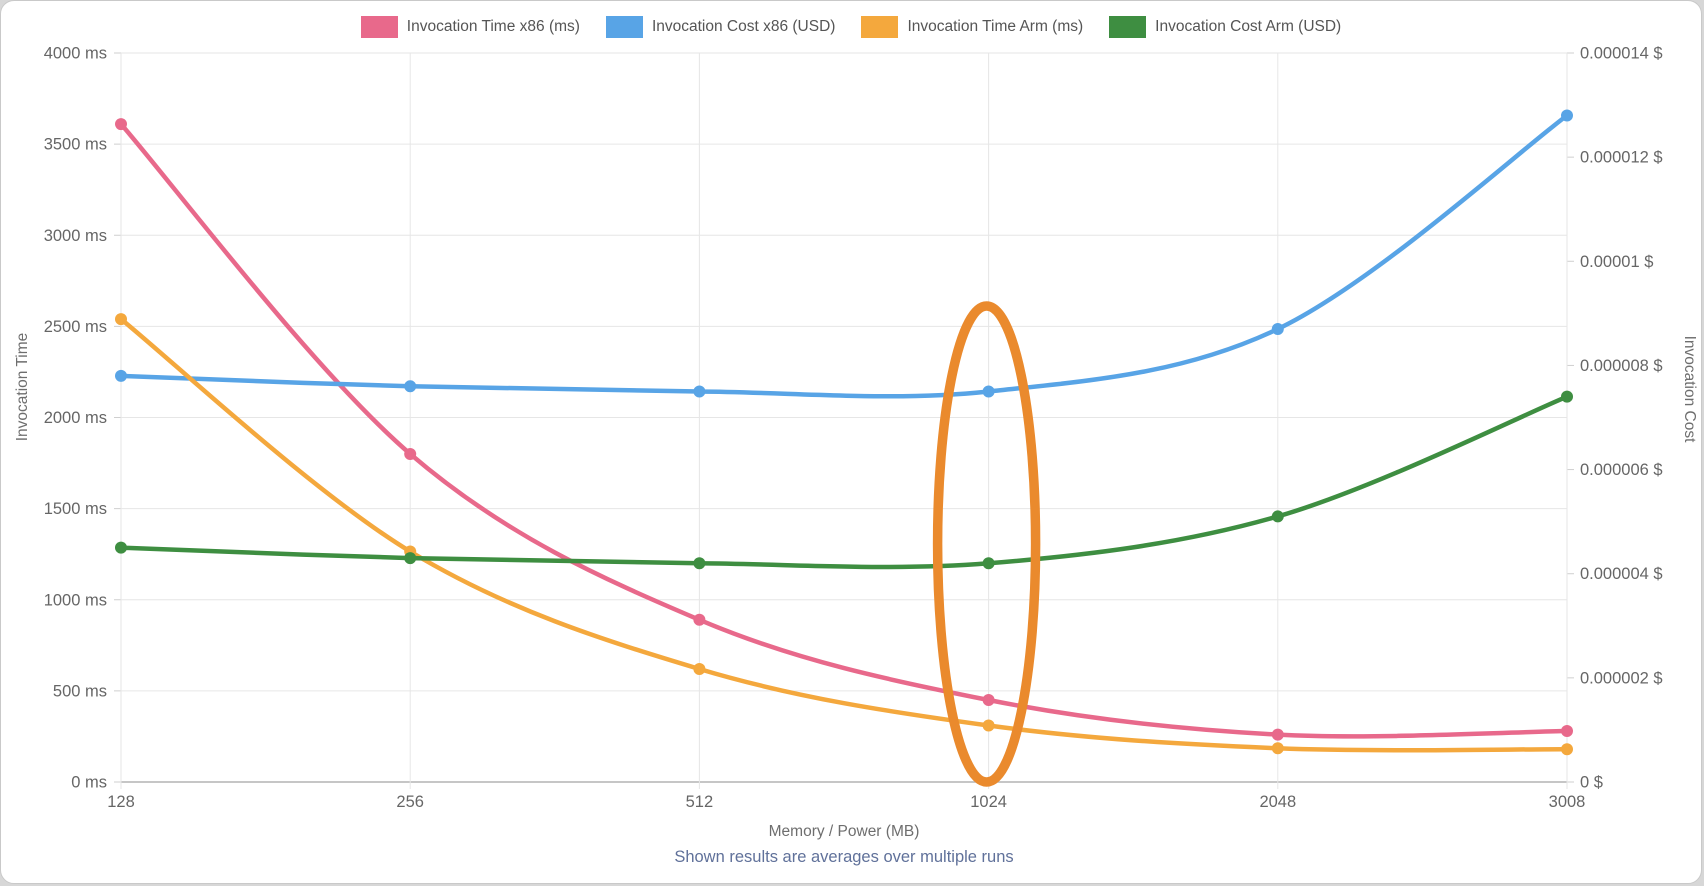 This screenshot has height=886, width=1704. Describe the element at coordinates (75, 145) in the screenshot. I see `y-tick-label-left: 3500 ms` at that location.